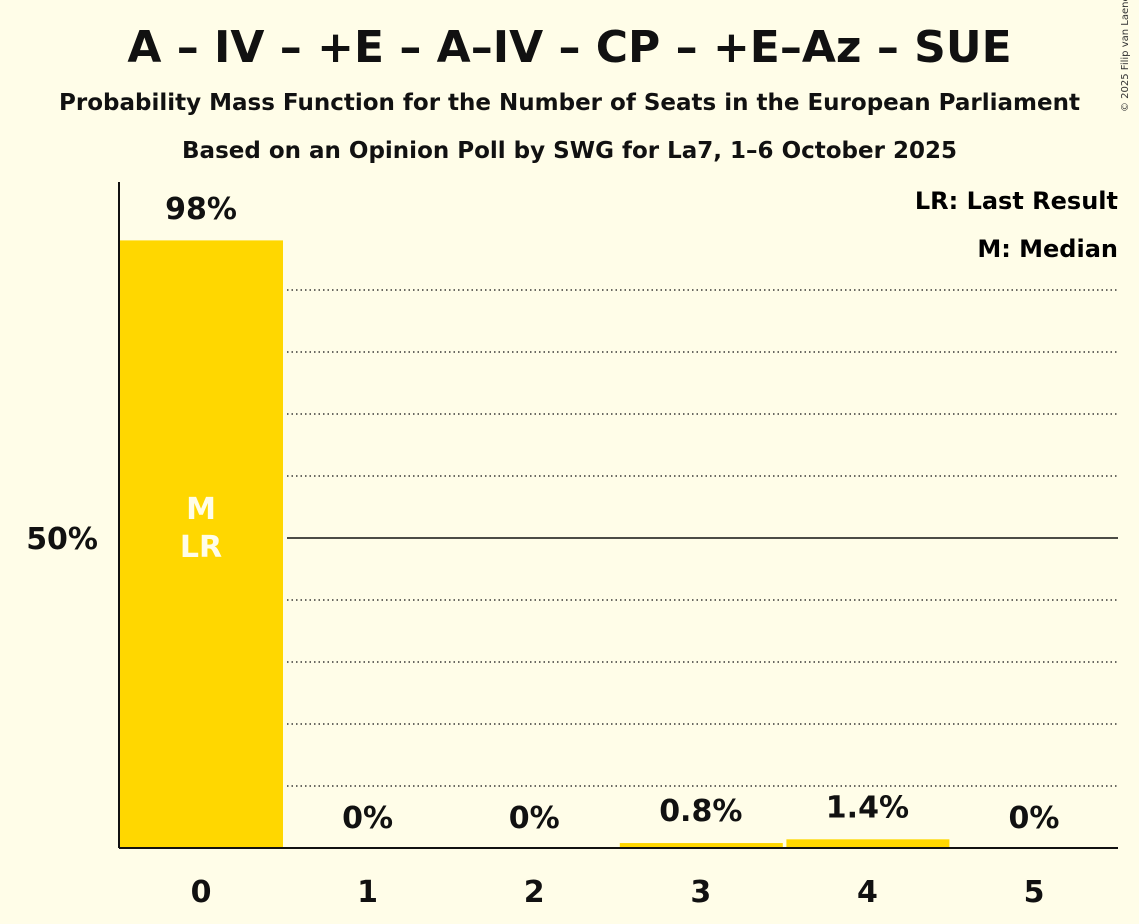 This screenshot has width=1139, height=924. What do you see at coordinates (534, 892) in the screenshot?
I see `x-tick-label: 2` at bounding box center [534, 892].